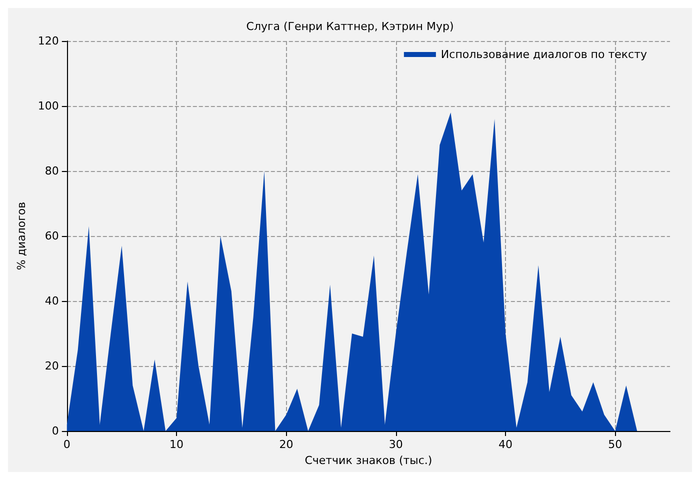 This screenshot has width=700, height=480. Describe the element at coordinates (395, 444) in the screenshot. I see `x-tick-label: 30` at that location.